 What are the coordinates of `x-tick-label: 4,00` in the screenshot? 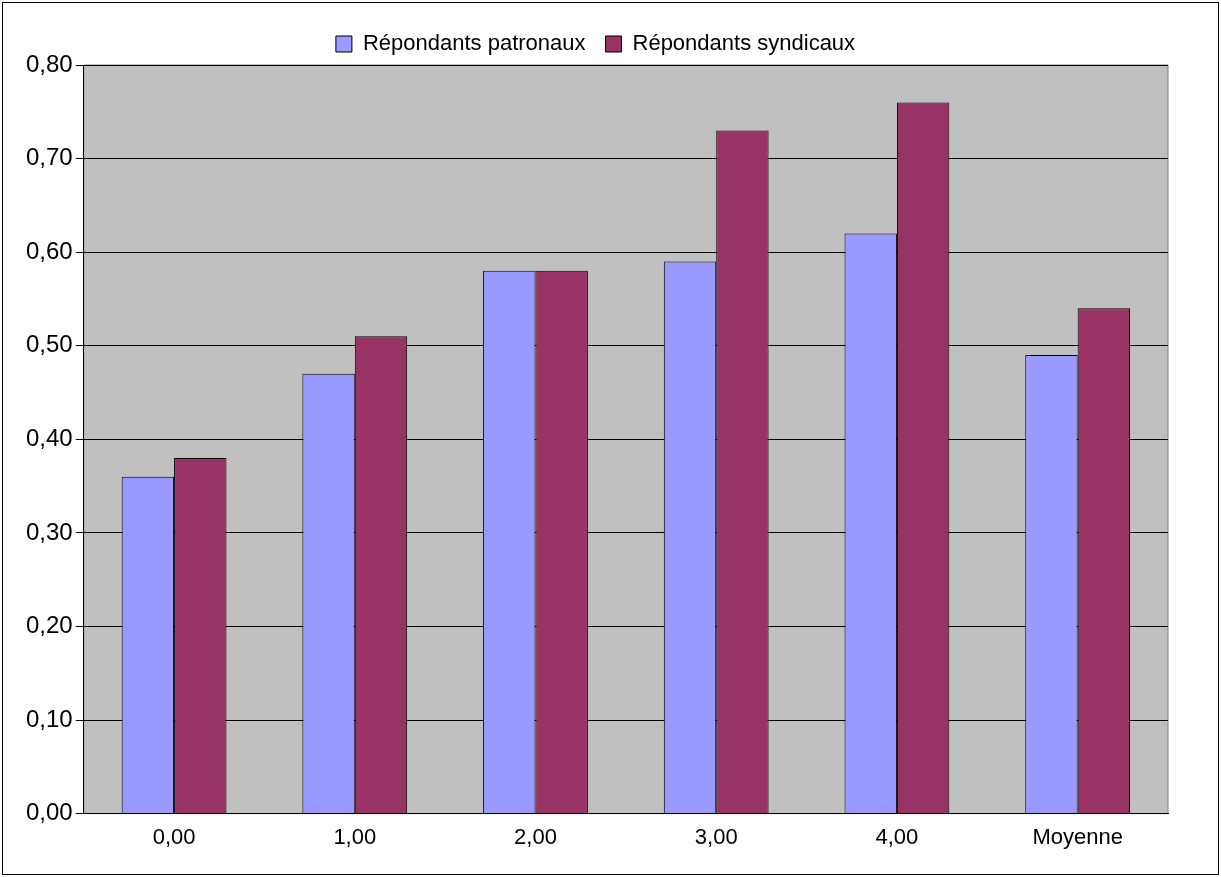 It's located at (897, 836).